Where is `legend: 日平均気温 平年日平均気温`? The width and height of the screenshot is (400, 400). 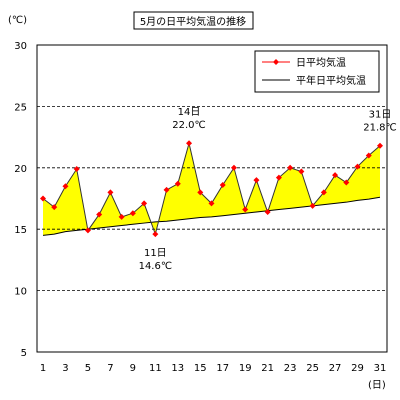
legend: 日平均気温 平年日平均気温 is located at coordinates (317, 71).